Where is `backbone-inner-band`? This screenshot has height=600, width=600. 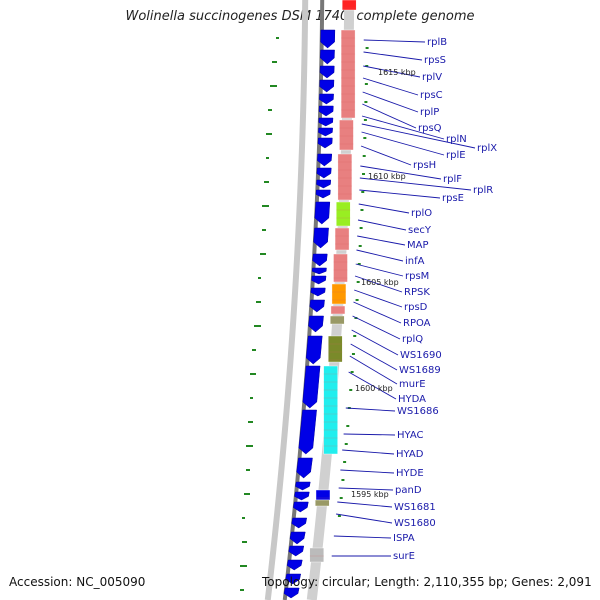
backbone-inner-band is located at coordinates (286, 300).